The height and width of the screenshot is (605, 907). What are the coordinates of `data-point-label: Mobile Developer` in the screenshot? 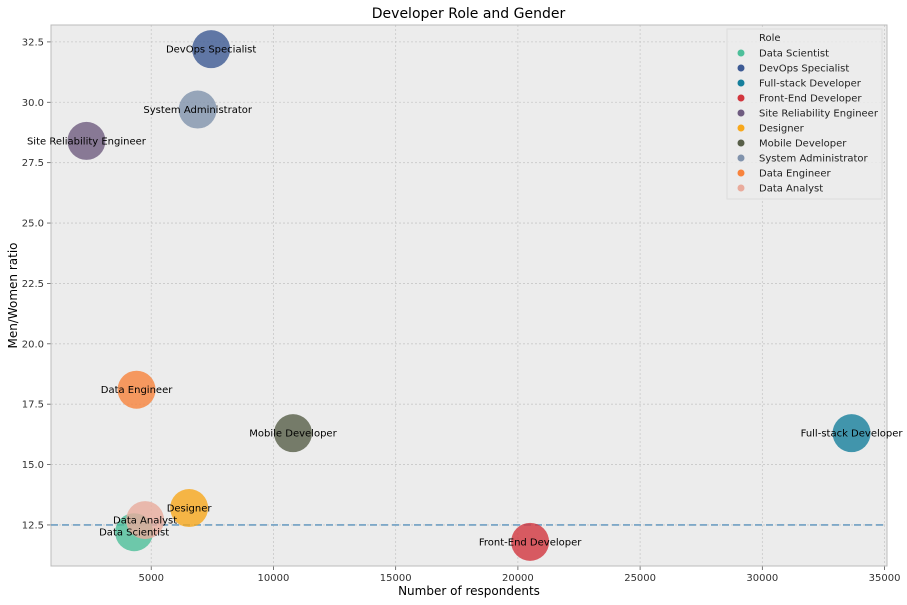 It's located at (293, 434).